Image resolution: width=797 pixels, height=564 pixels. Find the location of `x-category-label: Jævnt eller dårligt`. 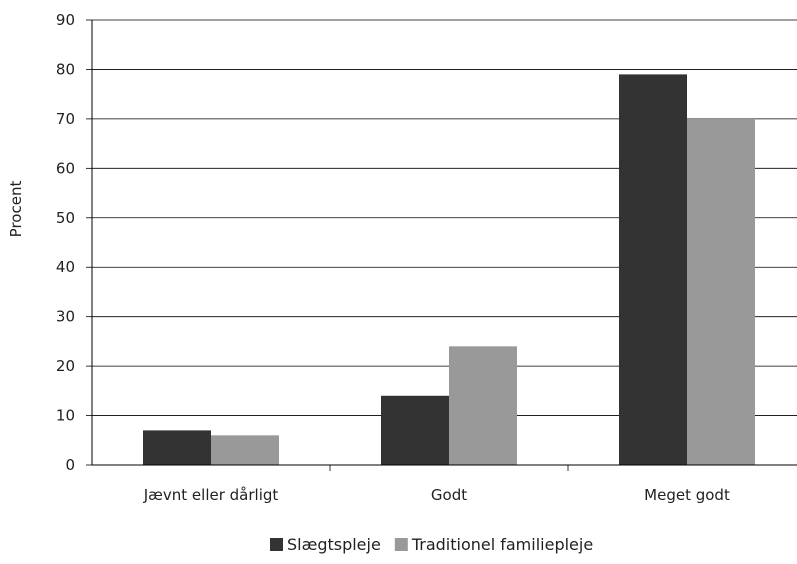

x-category-label: Jævnt eller dårligt is located at coordinates (211, 495).